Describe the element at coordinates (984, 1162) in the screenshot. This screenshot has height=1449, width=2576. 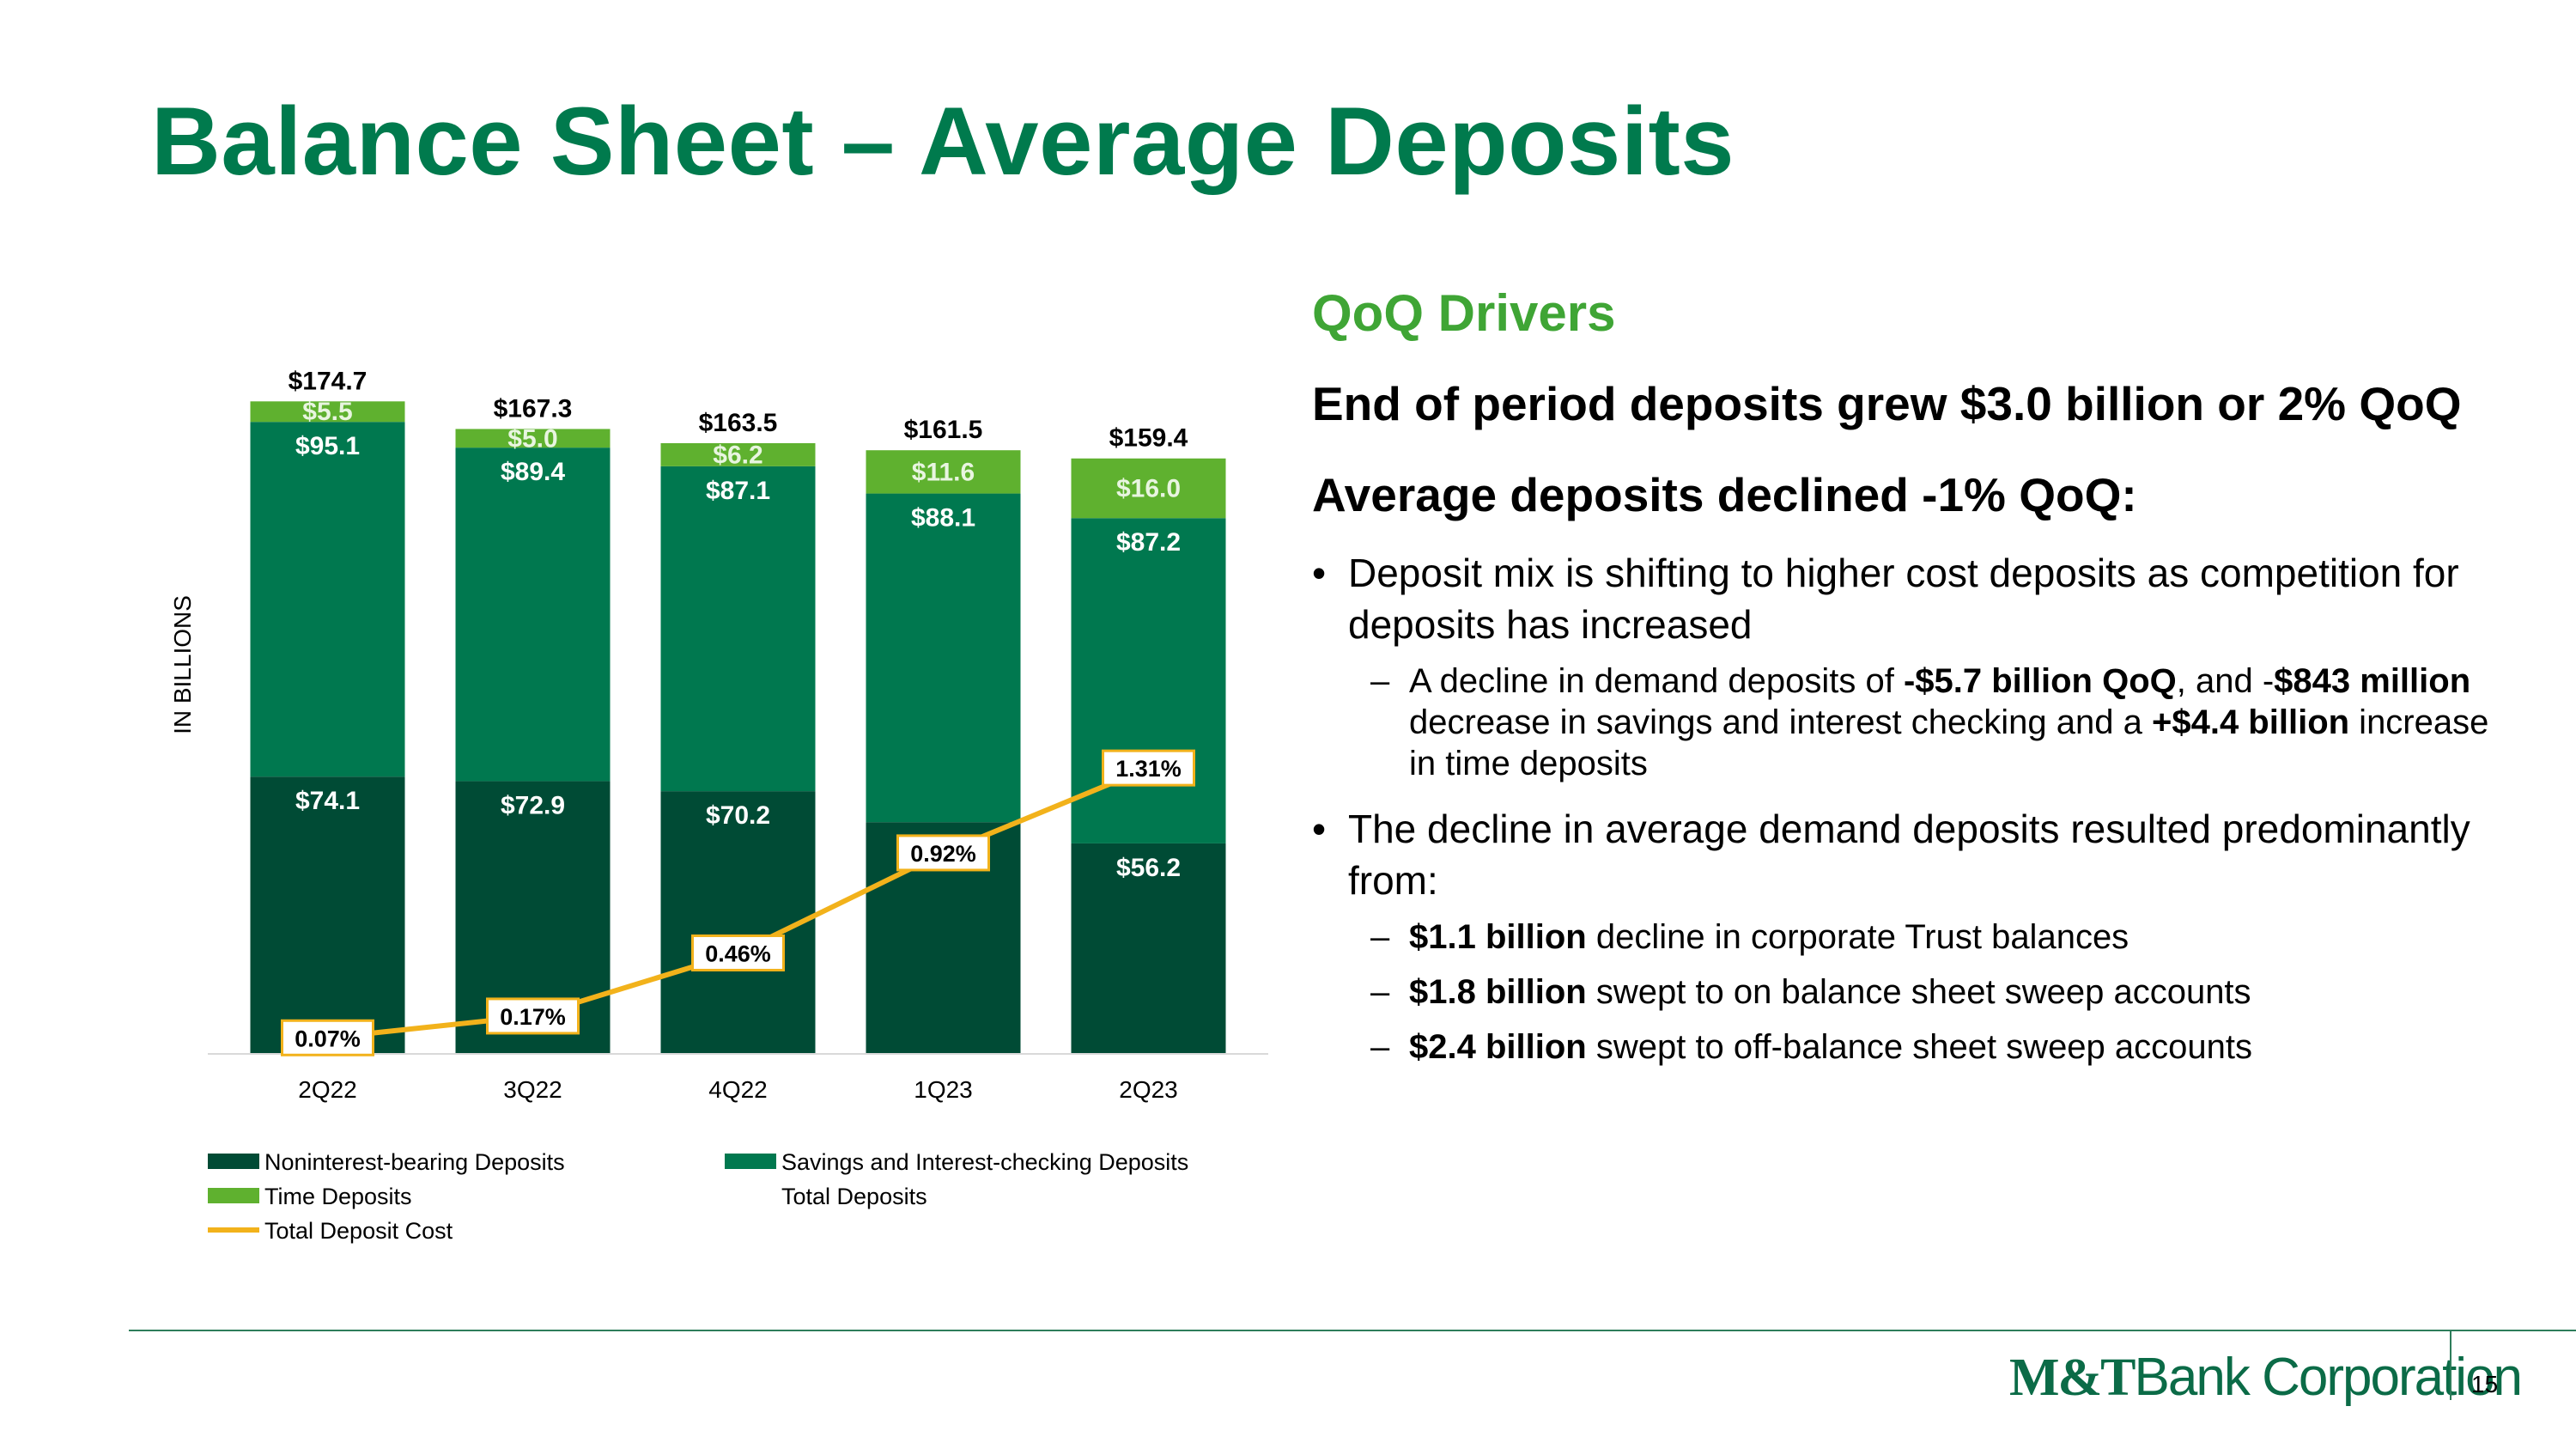
I see `legend-label: Savings and Interest-checking Deposits` at that location.